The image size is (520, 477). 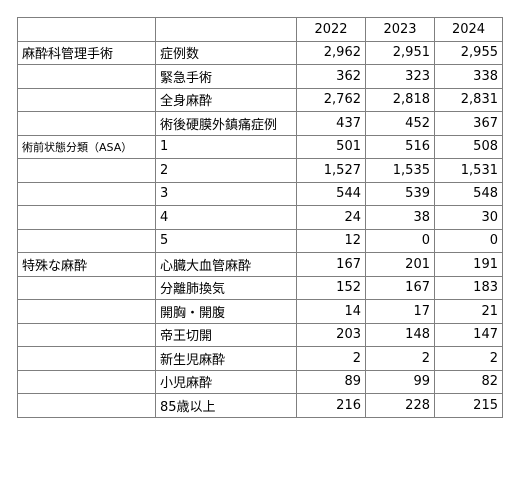 What do you see at coordinates (86, 146) in the screenshot?
I see `section-title-asa: 術前状態分類（ASA）` at bounding box center [86, 146].